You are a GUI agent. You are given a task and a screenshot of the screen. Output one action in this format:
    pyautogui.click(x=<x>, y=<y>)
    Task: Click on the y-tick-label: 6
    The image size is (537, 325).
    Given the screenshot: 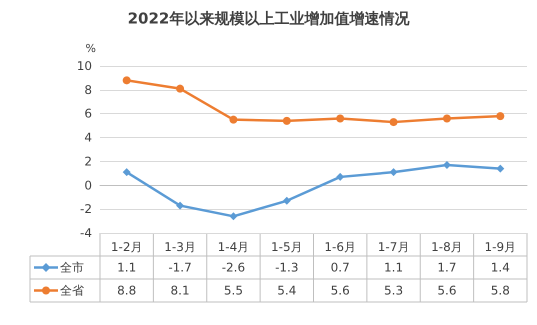 What is the action you would take?
    pyautogui.click(x=88, y=113)
    